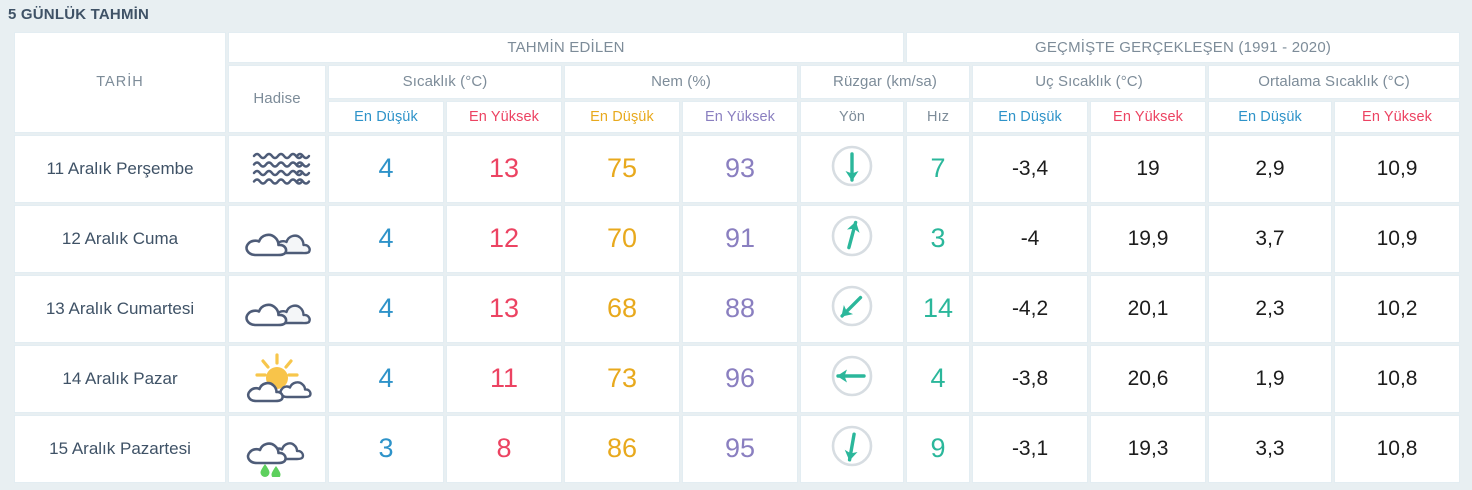 The height and width of the screenshot is (490, 1472). What do you see at coordinates (681, 81) in the screenshot?
I see `header-sub-humidity: Nem (%)` at bounding box center [681, 81].